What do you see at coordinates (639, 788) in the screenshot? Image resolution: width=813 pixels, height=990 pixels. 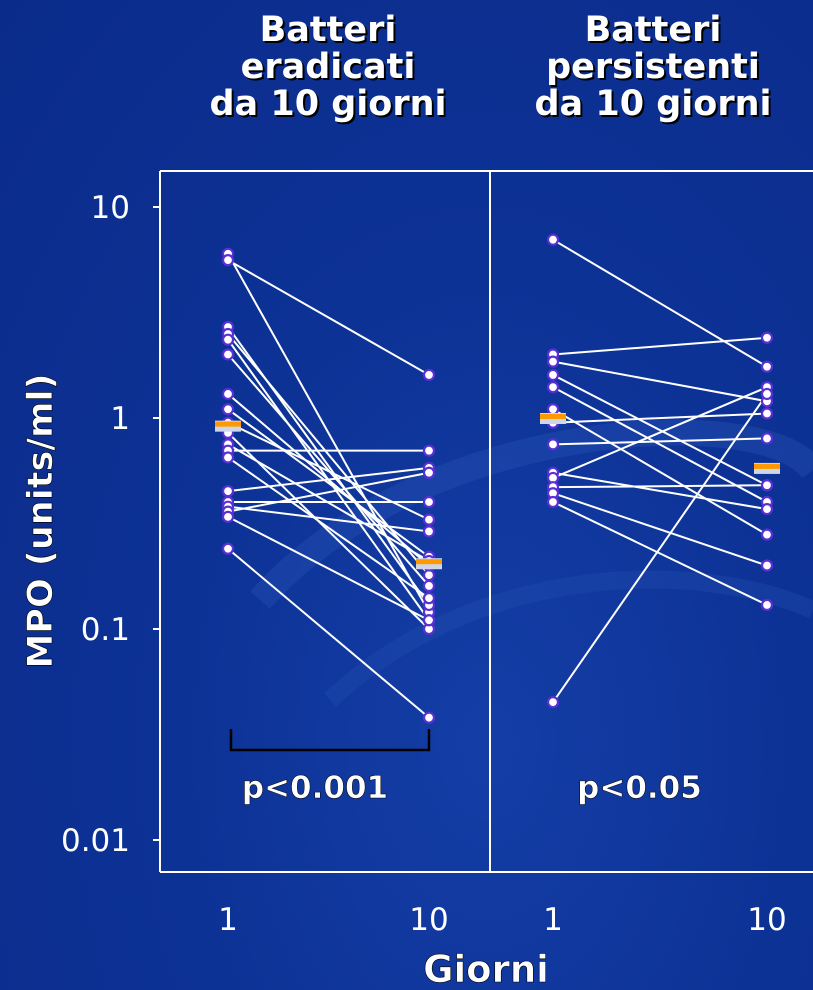 I see `p-value-label: p<0.05` at bounding box center [639, 788].